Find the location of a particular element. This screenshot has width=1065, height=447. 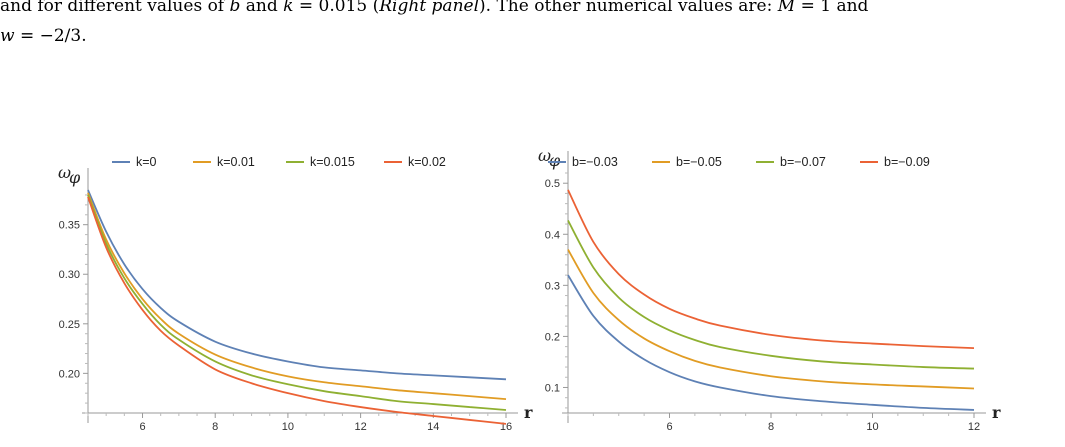

y-tick-label: 0.3 is located at coordinates (552, 286).